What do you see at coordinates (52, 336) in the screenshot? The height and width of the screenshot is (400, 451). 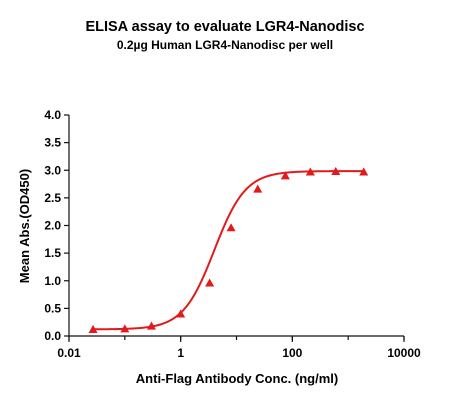 I see `y-tick-label: 0.0` at bounding box center [52, 336].